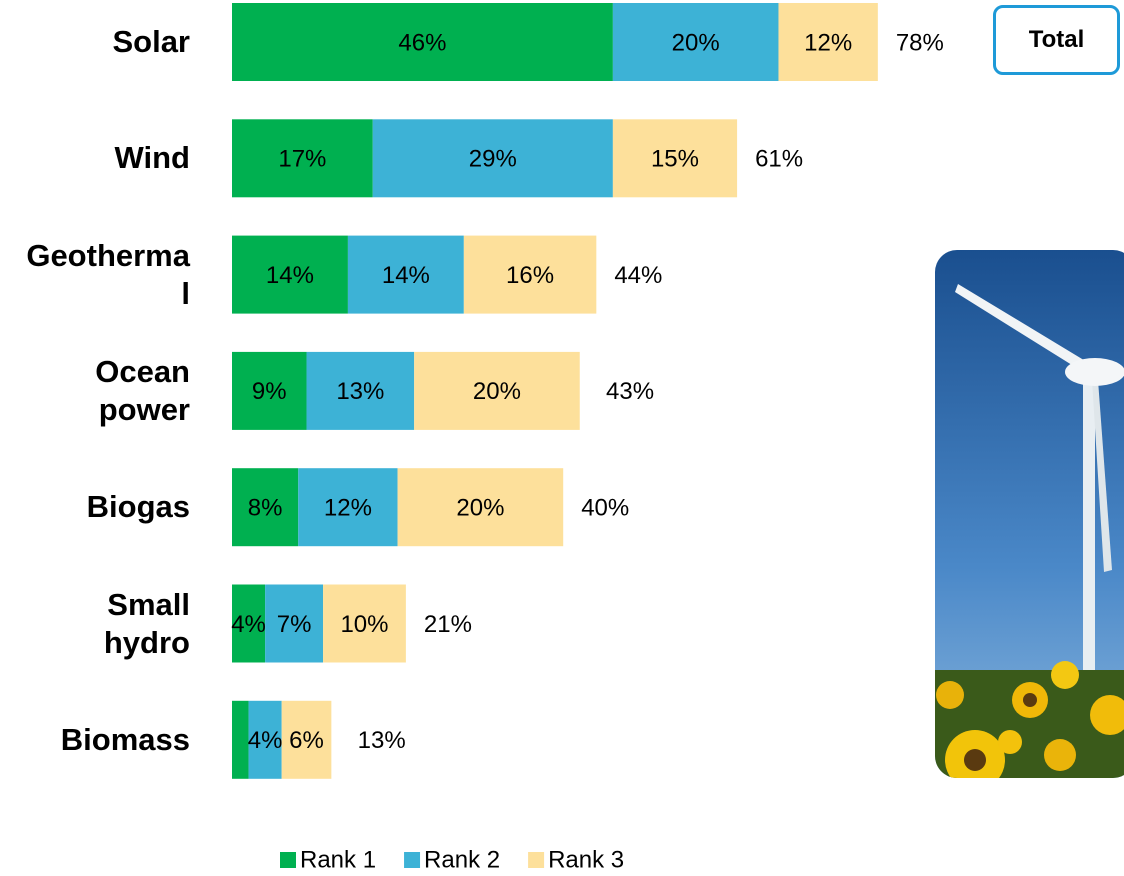 The image size is (1124, 876). What do you see at coordinates (1029, 514) in the screenshot?
I see `photo` at bounding box center [1029, 514].